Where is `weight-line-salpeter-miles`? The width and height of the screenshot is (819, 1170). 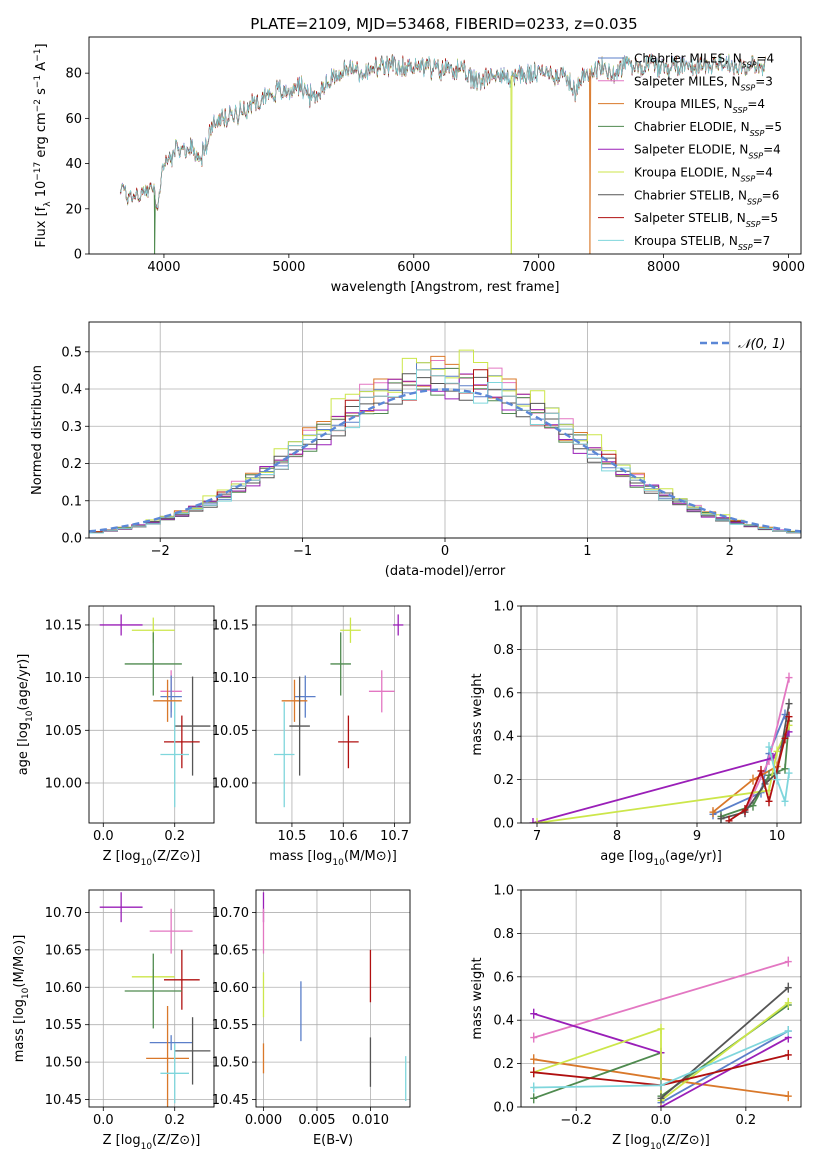 weight-line-salpeter-miles is located at coordinates (661, 999).